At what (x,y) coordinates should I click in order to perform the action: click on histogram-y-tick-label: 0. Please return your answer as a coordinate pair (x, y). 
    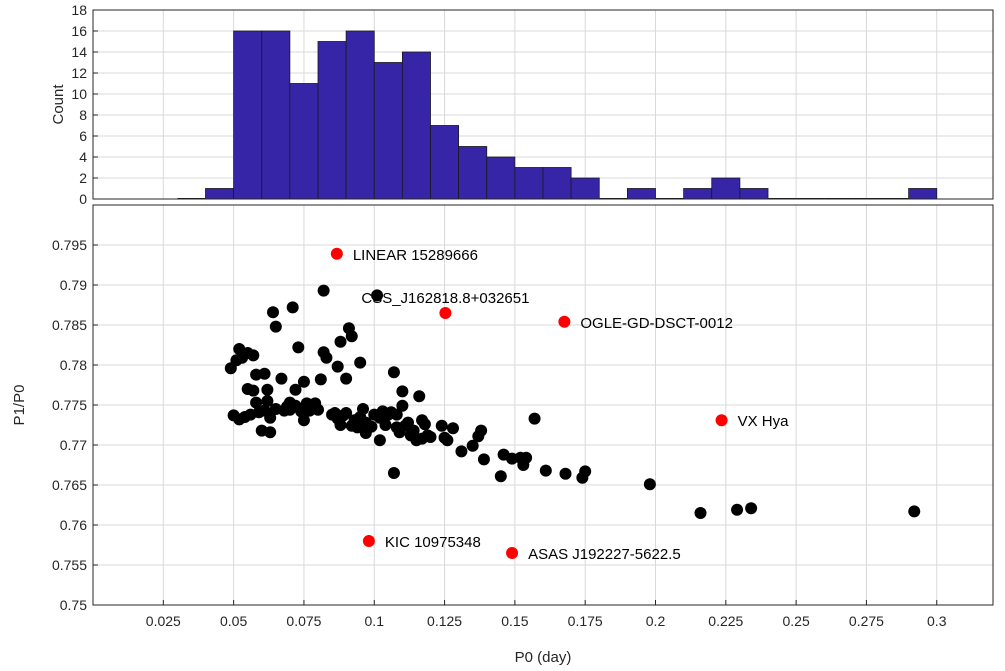
    Looking at the image, I should click on (83, 199).